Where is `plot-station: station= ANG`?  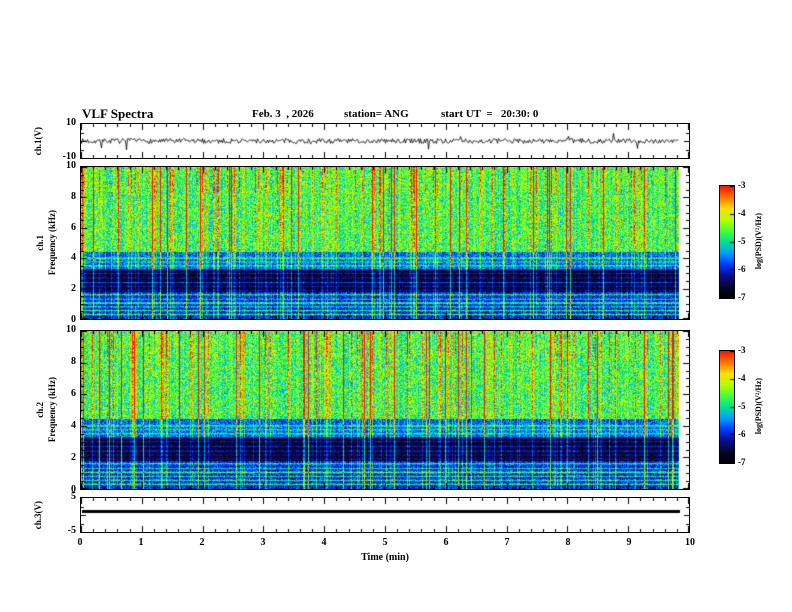
plot-station: station= ANG is located at coordinates (376, 114).